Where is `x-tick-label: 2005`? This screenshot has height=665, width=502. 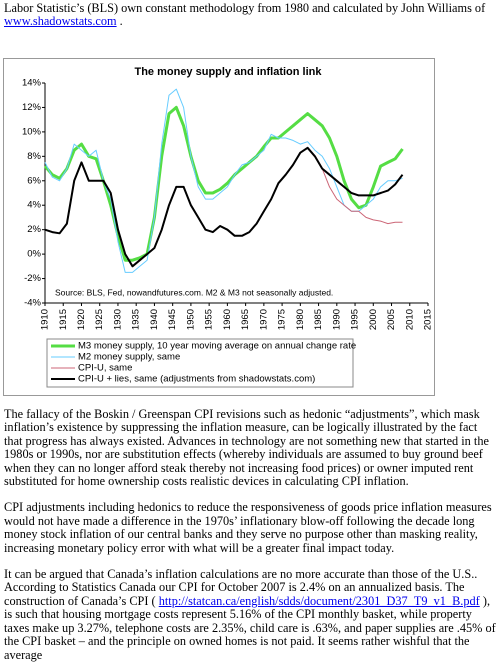
x-tick-label: 2005 is located at coordinates (391, 319).